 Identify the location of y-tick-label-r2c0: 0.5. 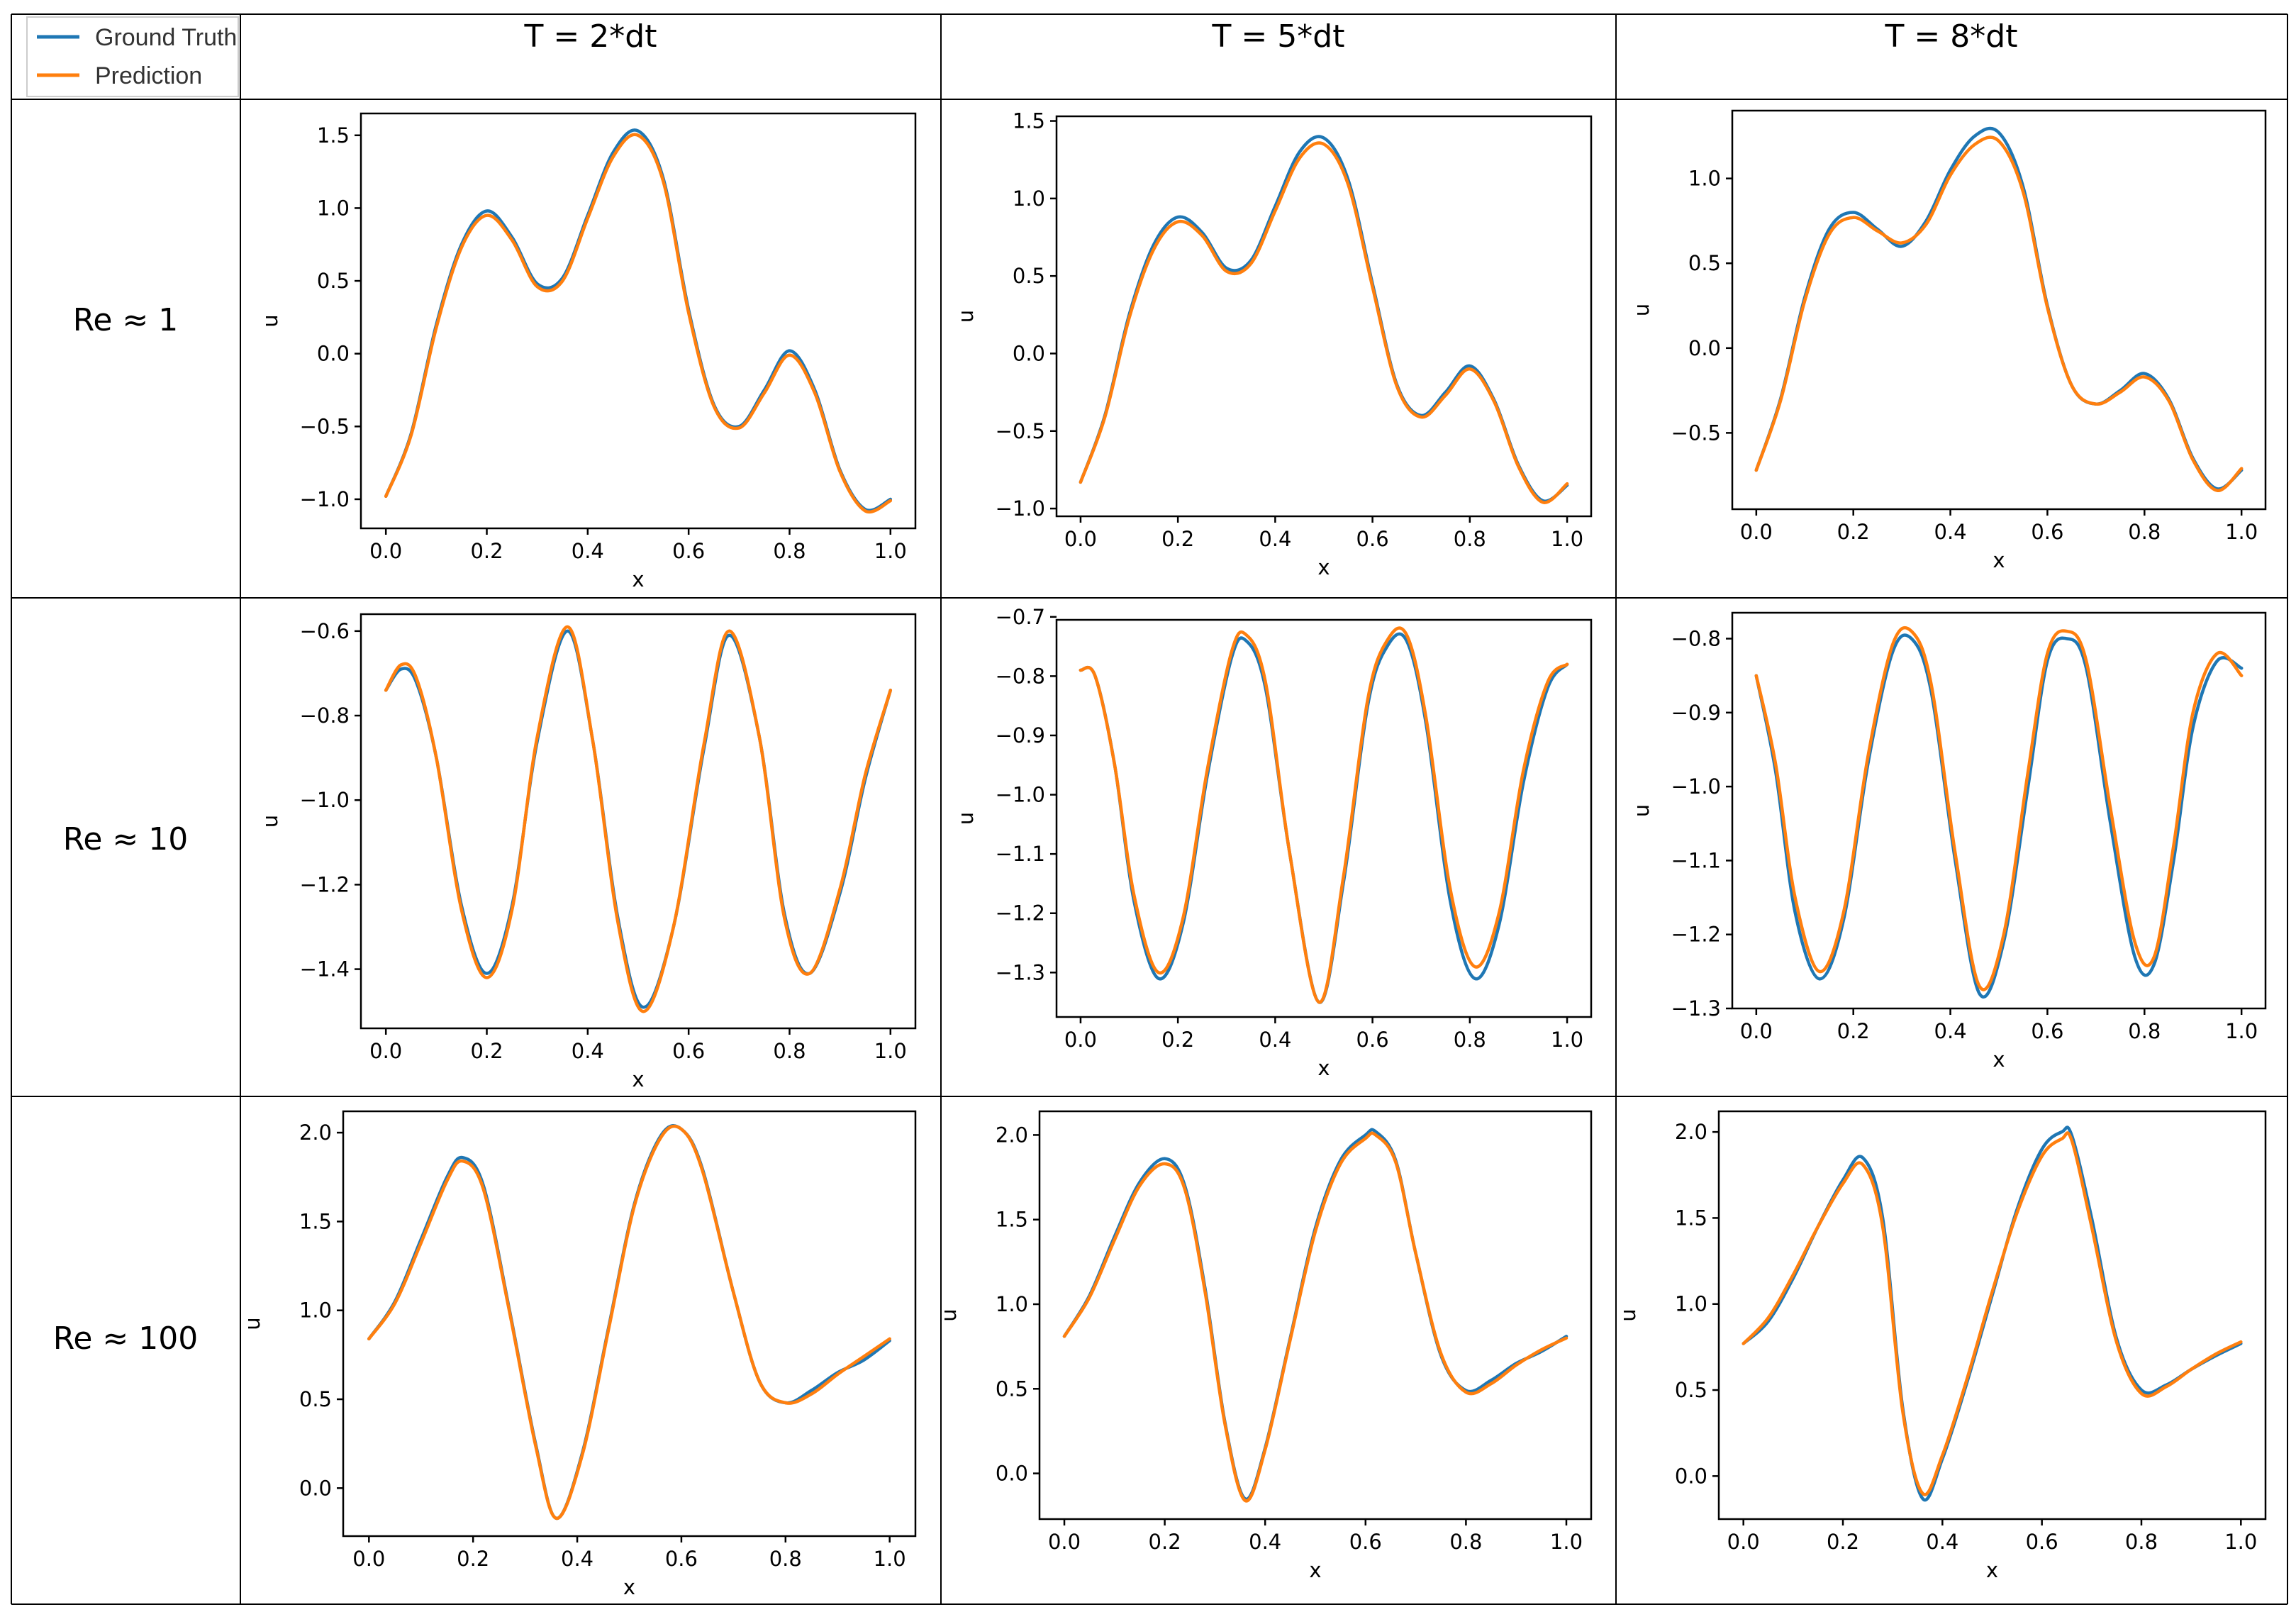
(315, 1399).